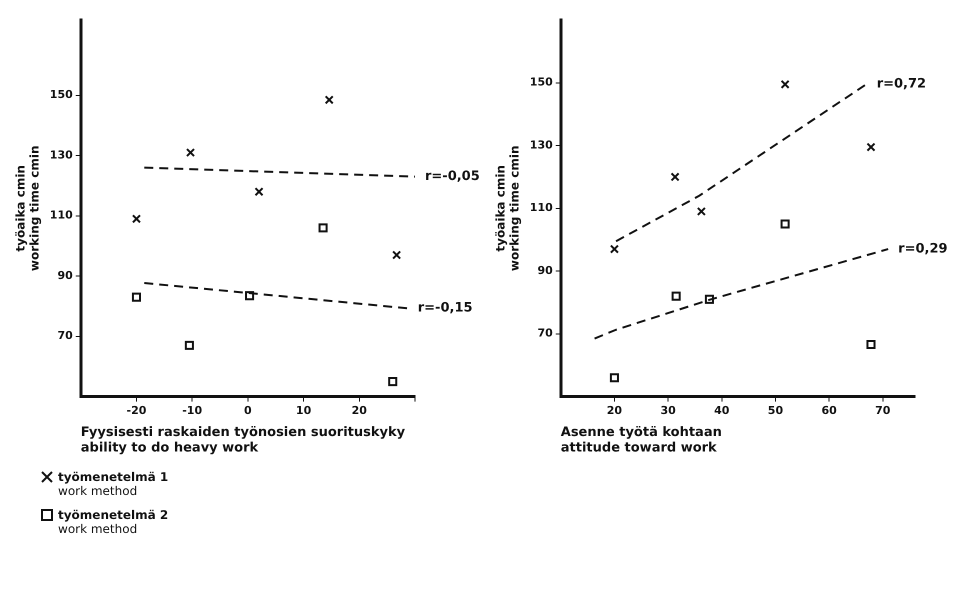 The height and width of the screenshot is (598, 980). Describe the element at coordinates (304, 411) in the screenshot. I see `x-tick-label: 10` at that location.